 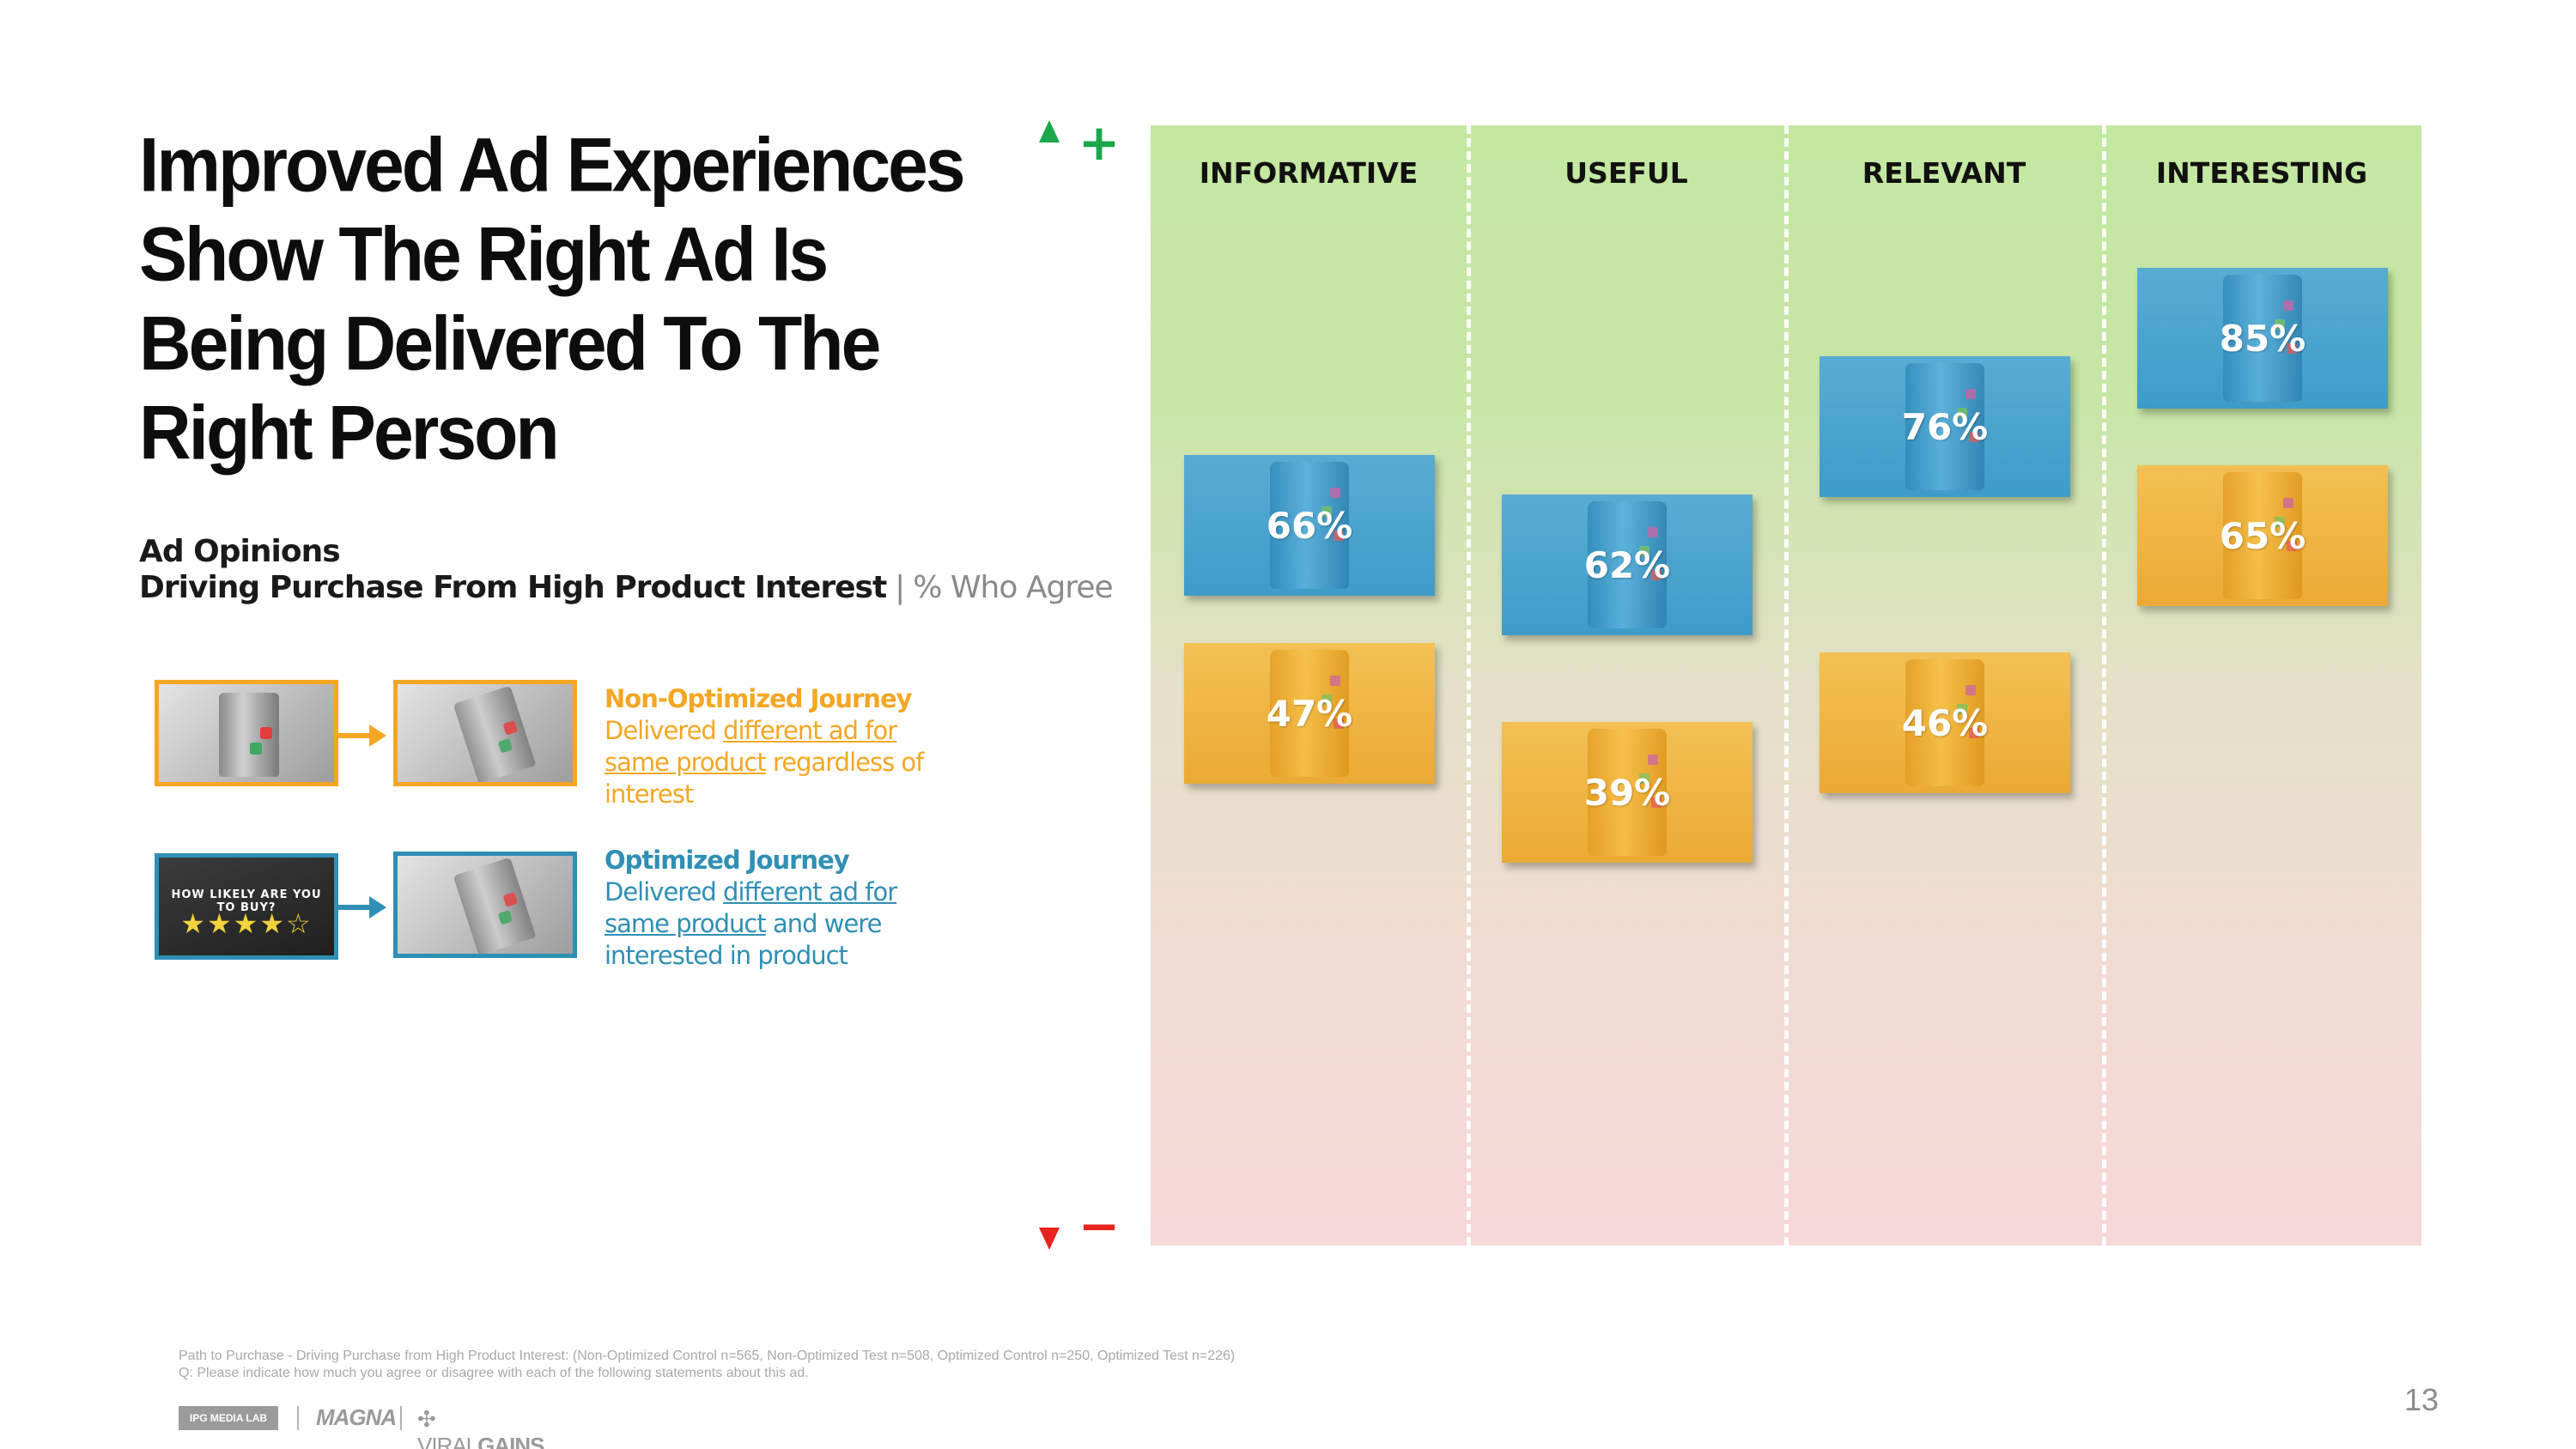 I want to click on axis-minus-label: −, so click(x=1100, y=1225).